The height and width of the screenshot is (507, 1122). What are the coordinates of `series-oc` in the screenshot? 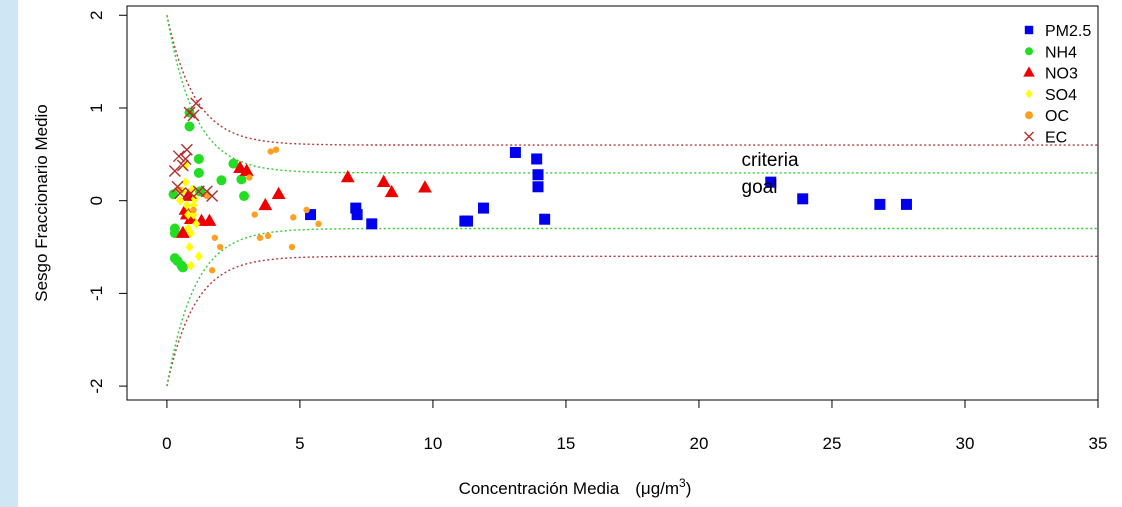 It's located at (248, 210).